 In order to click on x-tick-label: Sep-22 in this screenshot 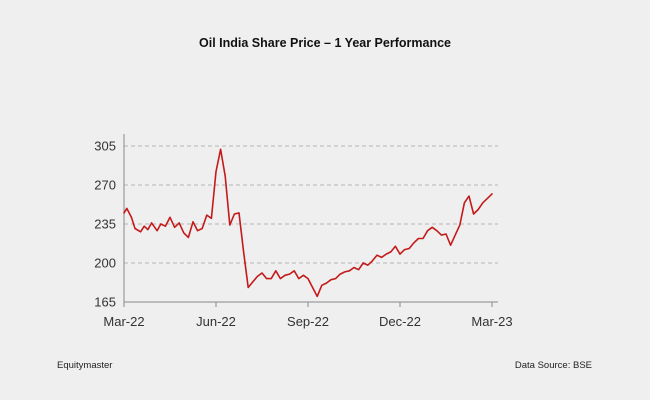, I will do `click(308, 321)`.